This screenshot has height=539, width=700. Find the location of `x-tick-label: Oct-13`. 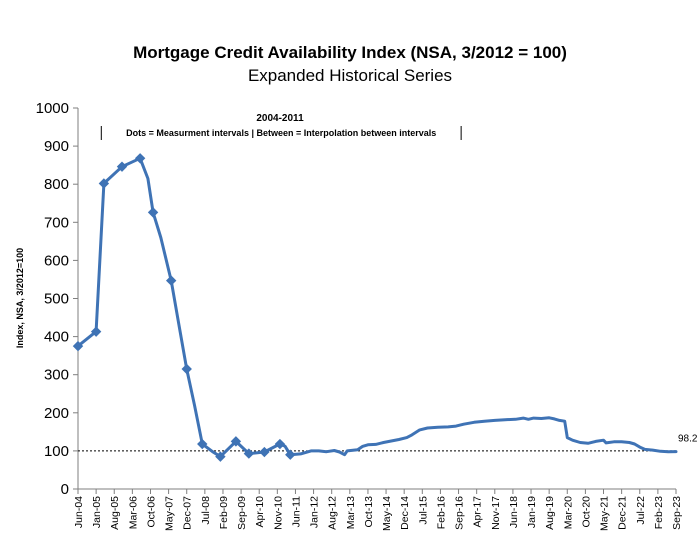

x-tick-label: Oct-13 is located at coordinates (369, 512).